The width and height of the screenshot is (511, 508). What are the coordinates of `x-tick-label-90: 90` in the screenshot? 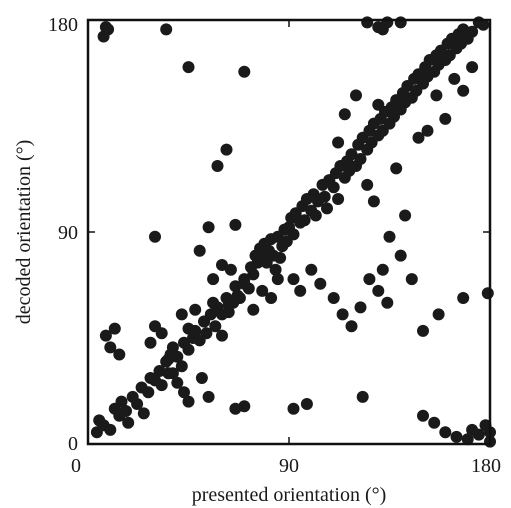 It's located at (289, 466).